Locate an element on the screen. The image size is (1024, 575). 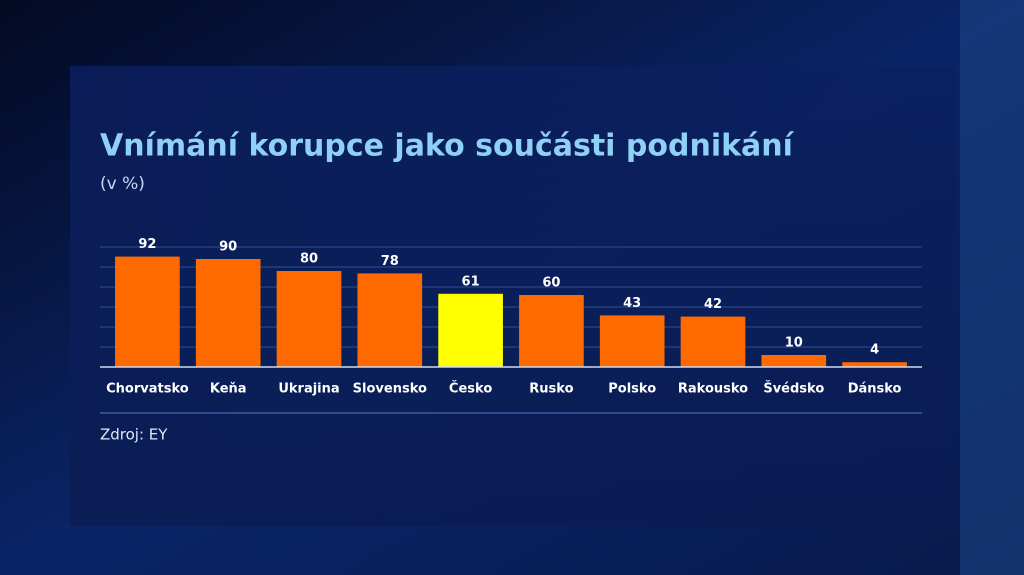
x-tick-label: Česko is located at coordinates (470, 389).